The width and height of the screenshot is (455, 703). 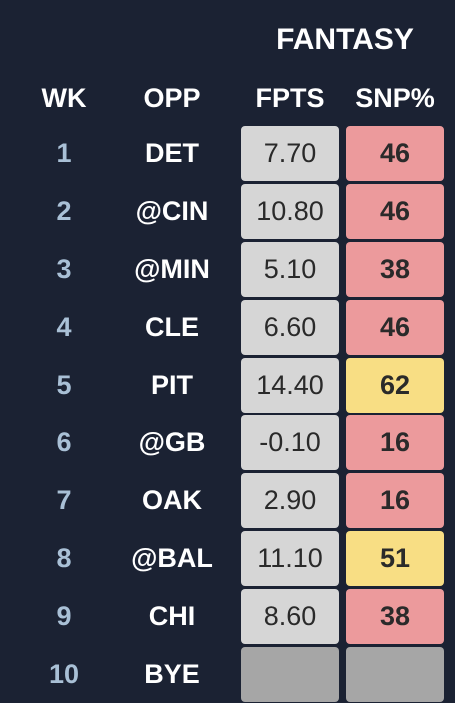 I want to click on fpts-cell: 6.60, so click(x=290, y=327).